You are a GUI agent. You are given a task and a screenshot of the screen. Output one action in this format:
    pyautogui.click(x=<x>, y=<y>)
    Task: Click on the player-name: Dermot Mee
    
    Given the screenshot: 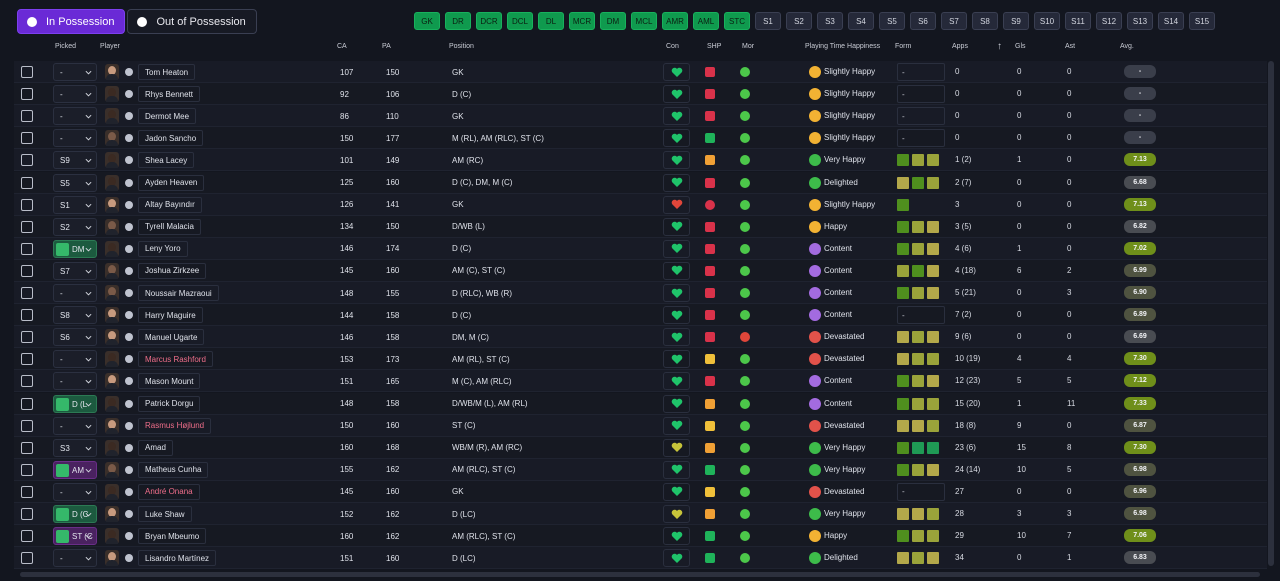 What is the action you would take?
    pyautogui.click(x=167, y=116)
    